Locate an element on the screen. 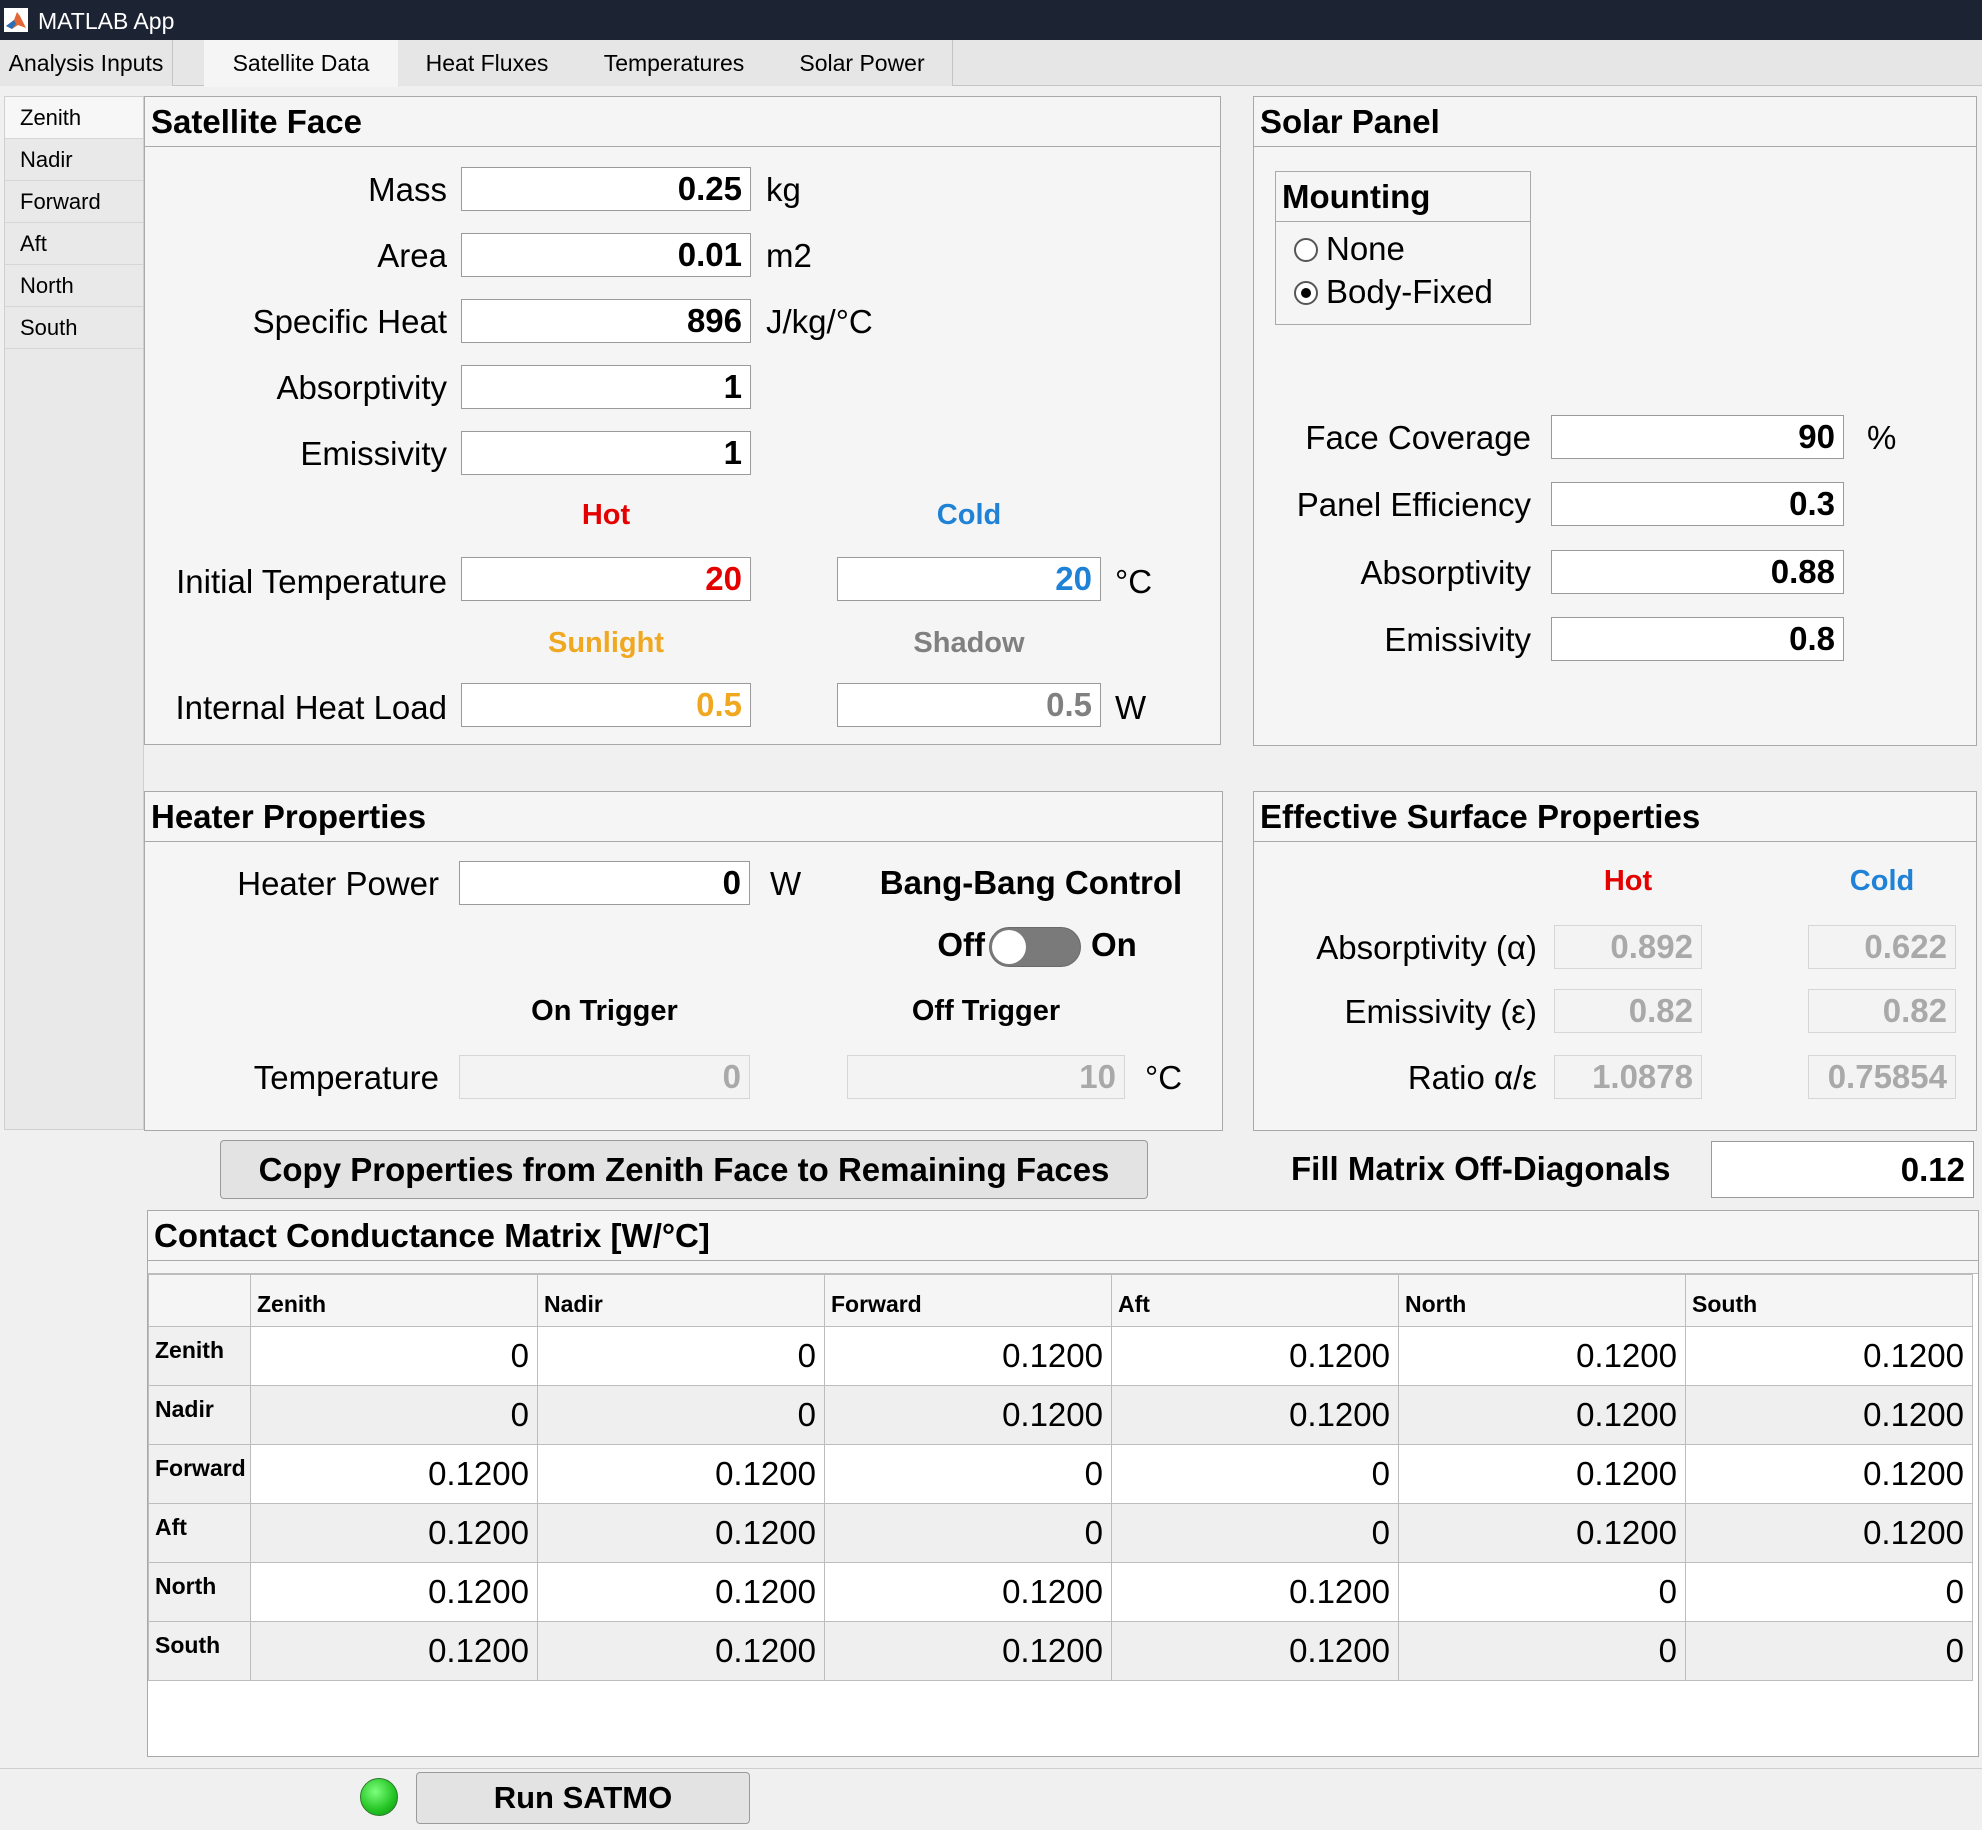 The height and width of the screenshot is (1830, 1982). mass-field: 0.25 is located at coordinates (606, 189).